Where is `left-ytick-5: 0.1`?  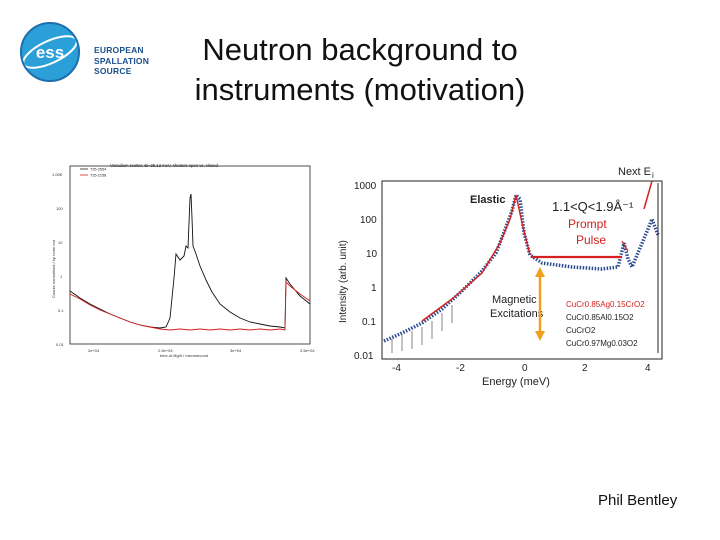
left-ytick-5: 0.1 is located at coordinates (61, 310).